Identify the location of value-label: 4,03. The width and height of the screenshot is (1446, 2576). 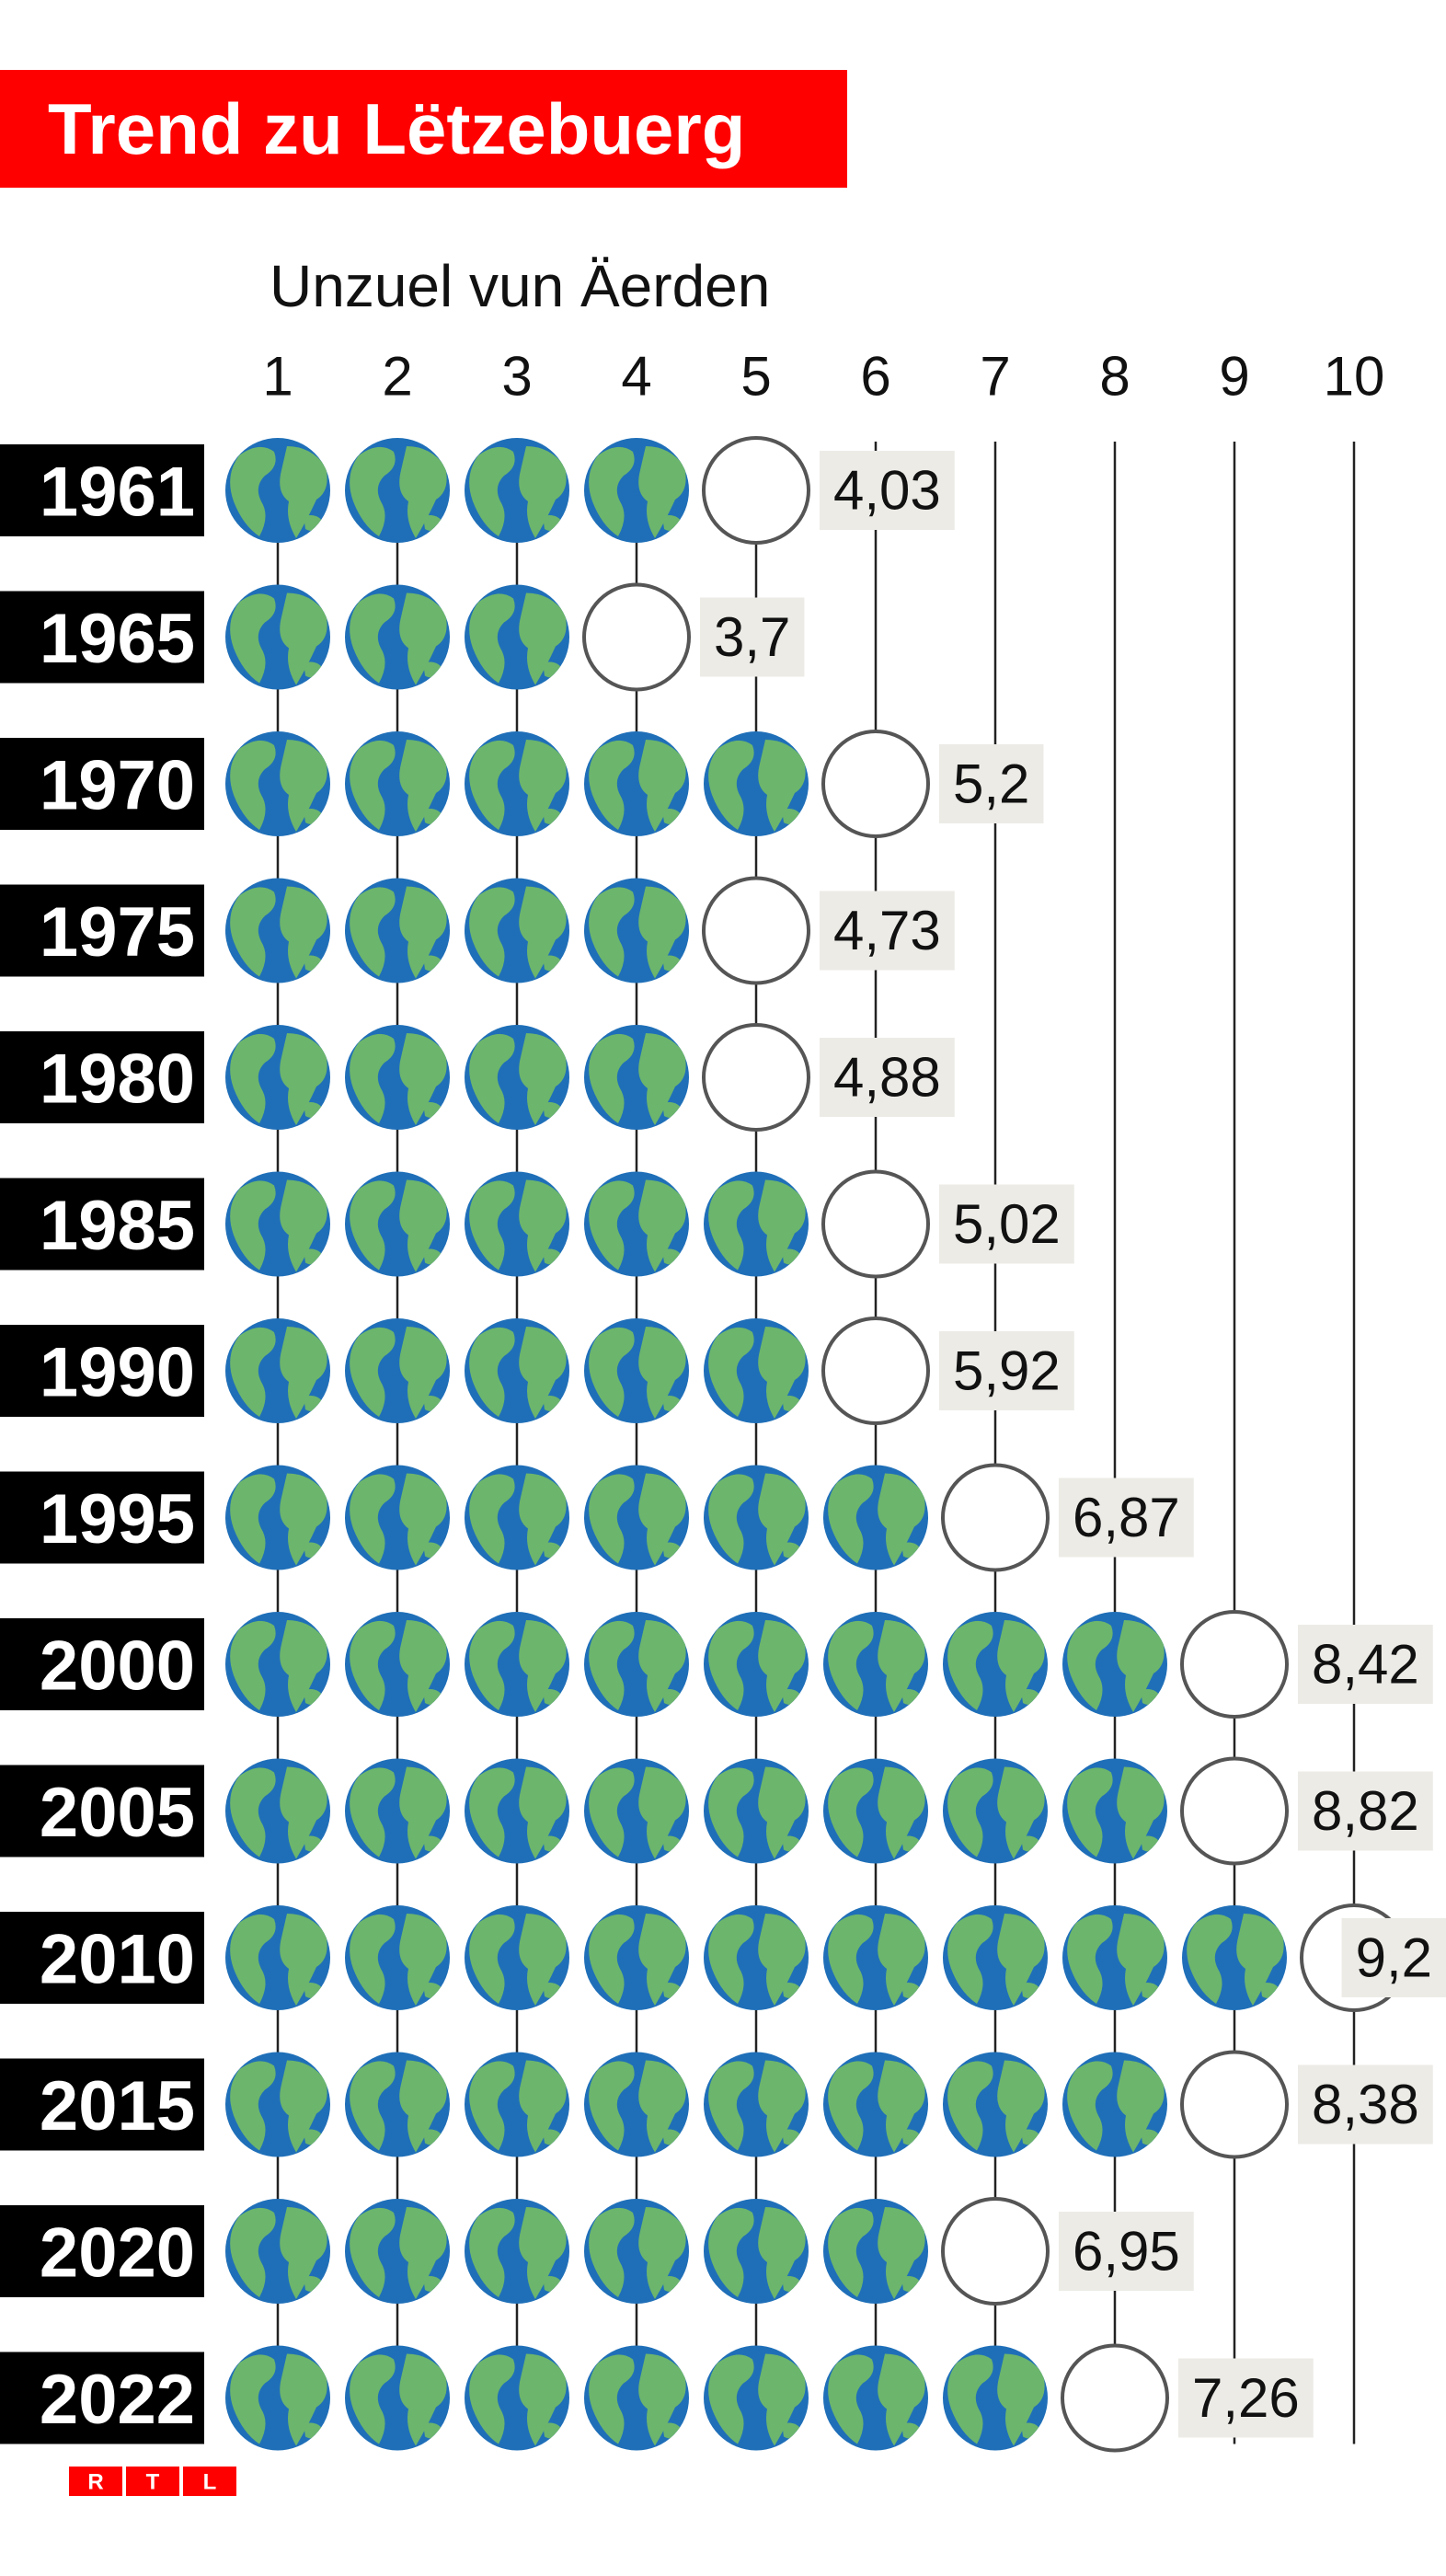
(887, 491).